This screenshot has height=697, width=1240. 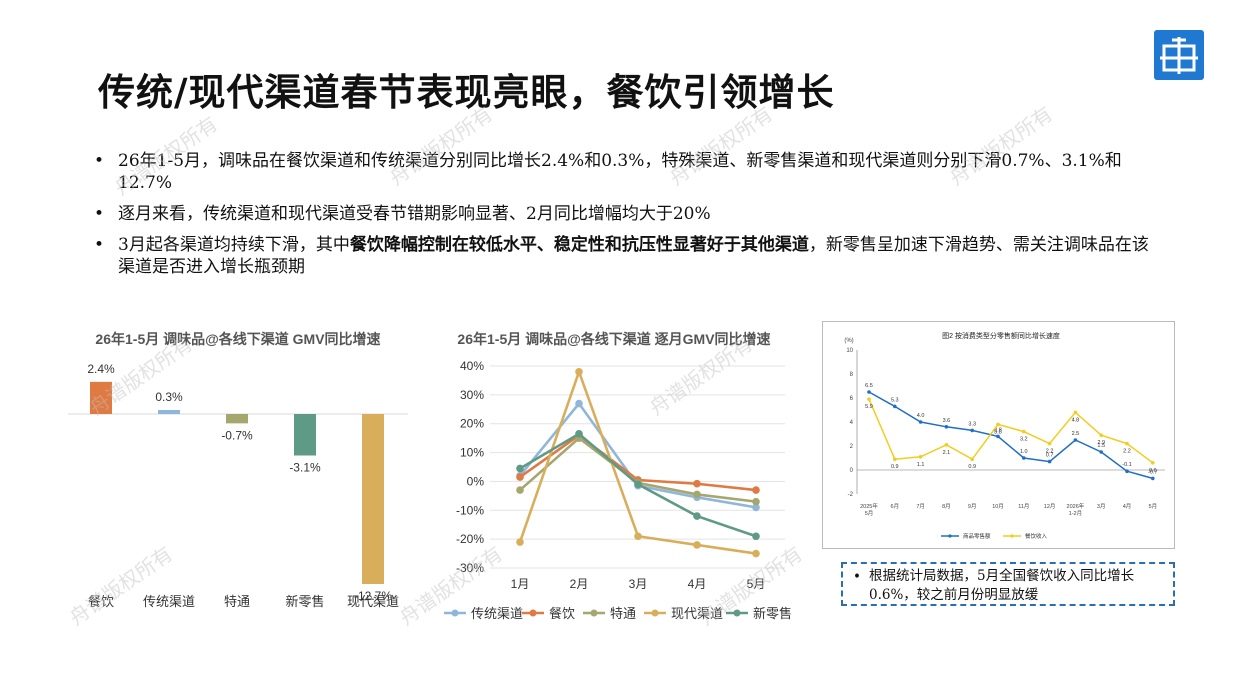 I want to click on data-label: 2.4%, so click(x=101, y=369).